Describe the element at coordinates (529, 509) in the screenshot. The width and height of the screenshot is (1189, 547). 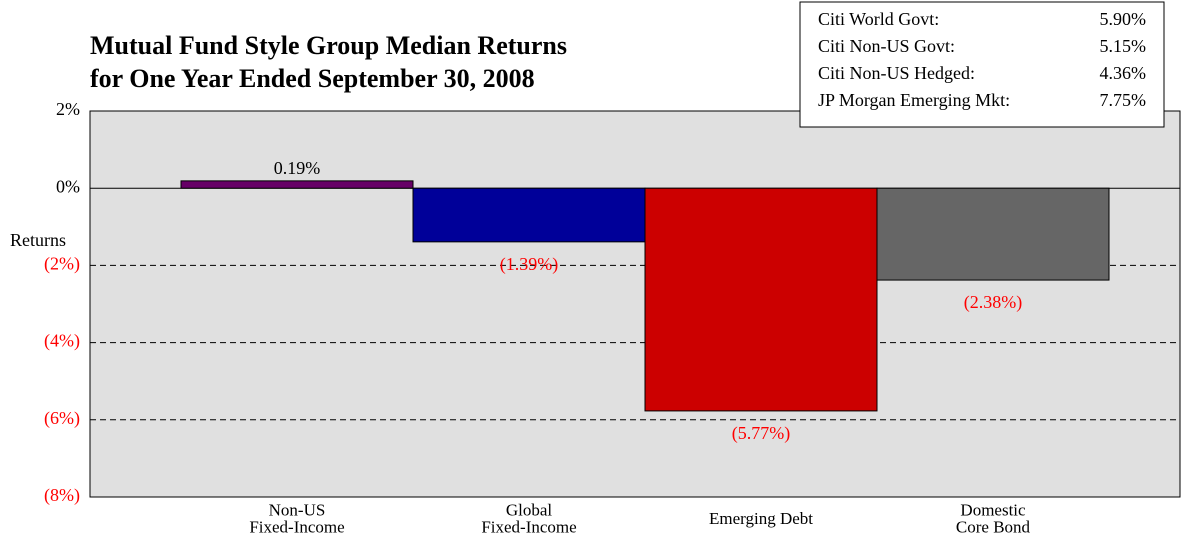
I see `x-tick-label: Global` at that location.